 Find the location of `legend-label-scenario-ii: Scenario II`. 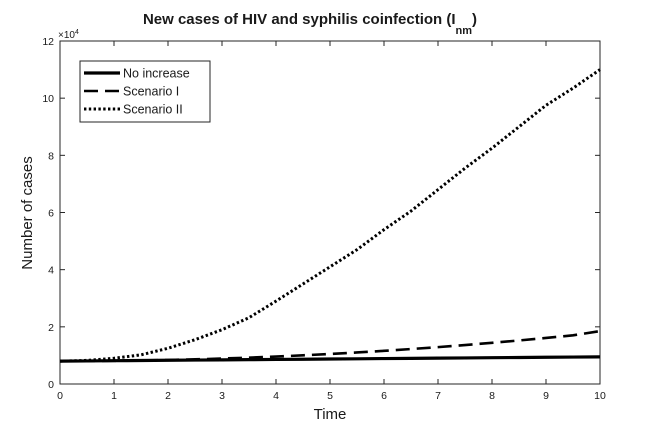

legend-label-scenario-ii: Scenario II is located at coordinates (153, 110).